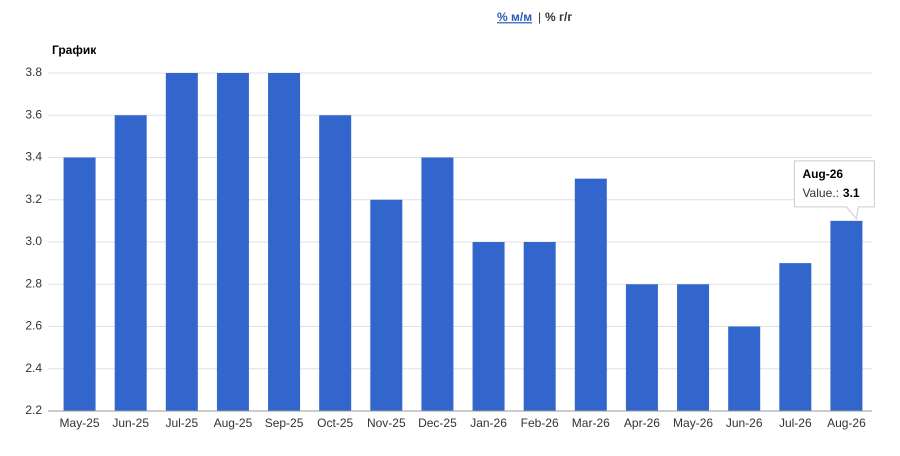 The width and height of the screenshot is (900, 456). What do you see at coordinates (488, 423) in the screenshot?
I see `x-tick-label: Jan-26` at bounding box center [488, 423].